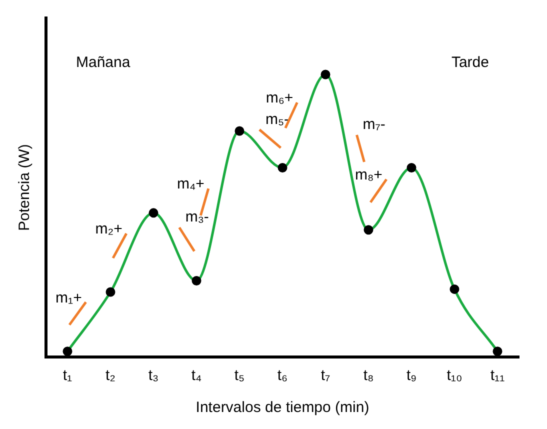  Describe the element at coordinates (153, 375) in the screenshot. I see `x-tick-label: t₃` at that location.